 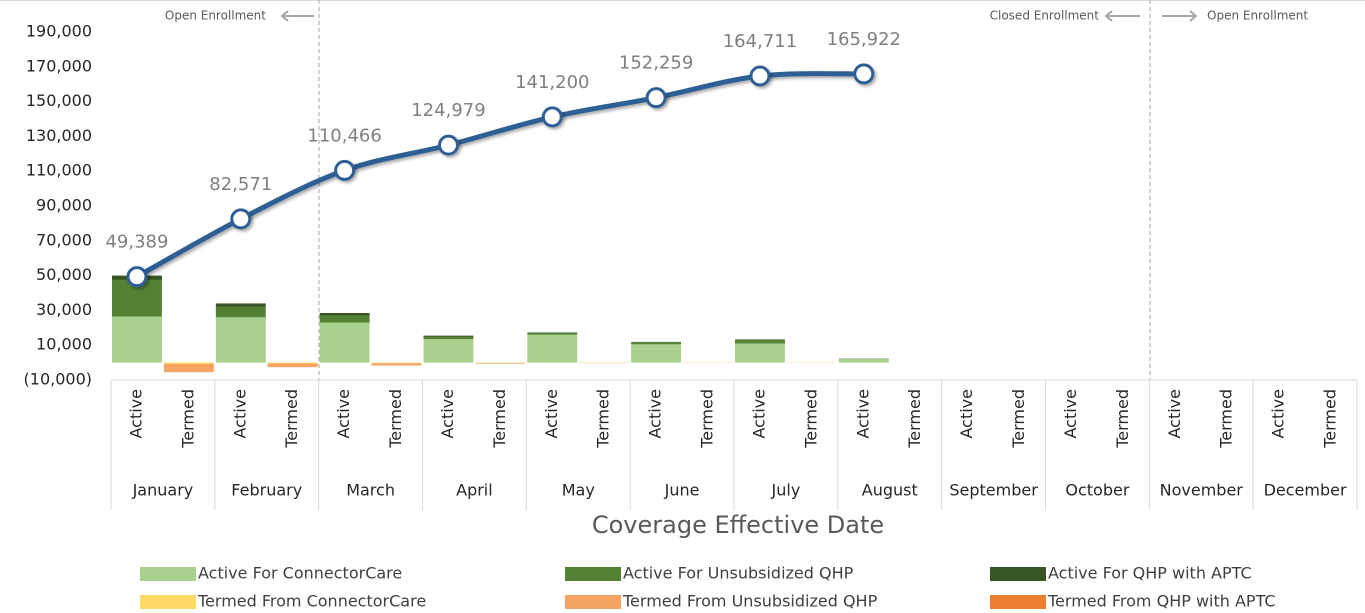 What do you see at coordinates (266, 490) in the screenshot?
I see `month-label: February` at bounding box center [266, 490].